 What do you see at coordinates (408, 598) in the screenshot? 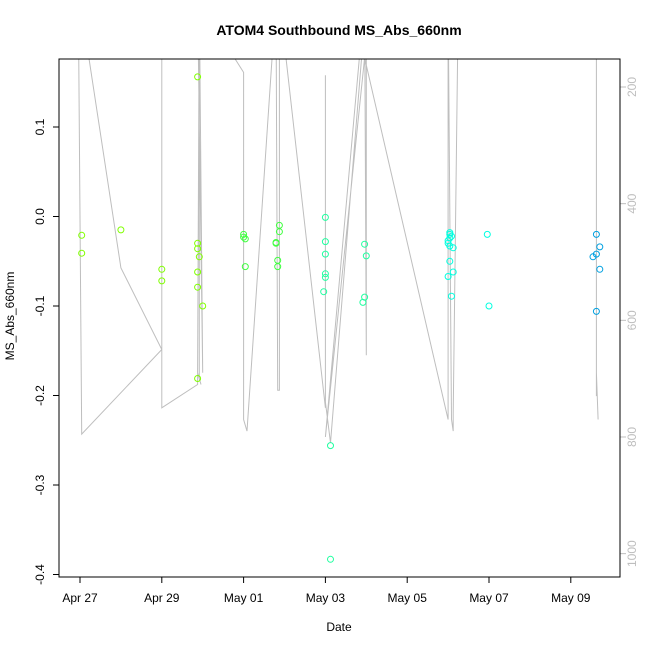
I see `x-tick-label: May 05` at bounding box center [408, 598].